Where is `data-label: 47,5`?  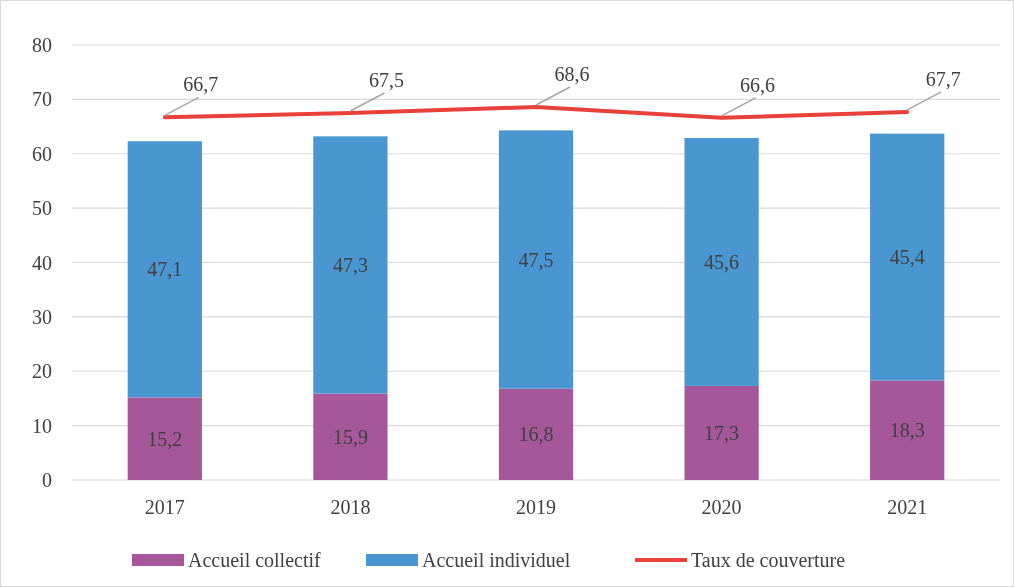
data-label: 47,5 is located at coordinates (536, 259).